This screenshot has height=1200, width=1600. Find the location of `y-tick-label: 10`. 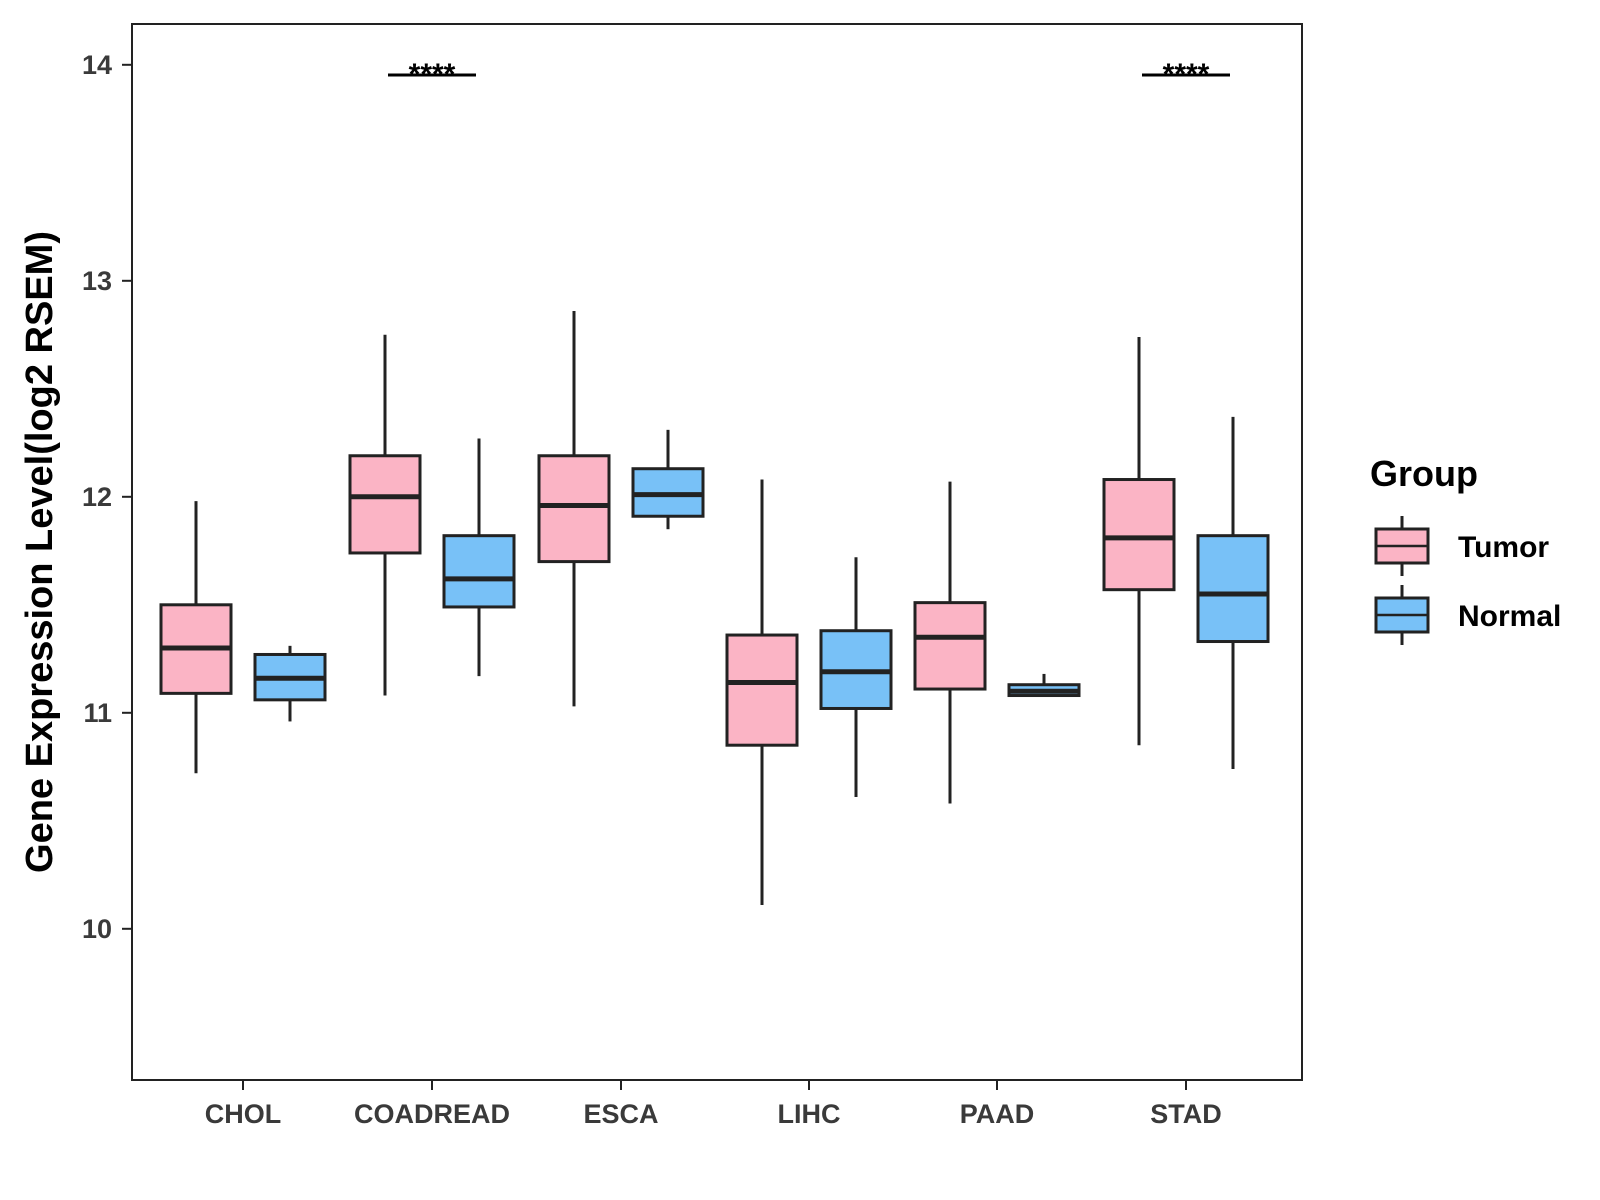

y-tick-label: 10 is located at coordinates (97, 929).